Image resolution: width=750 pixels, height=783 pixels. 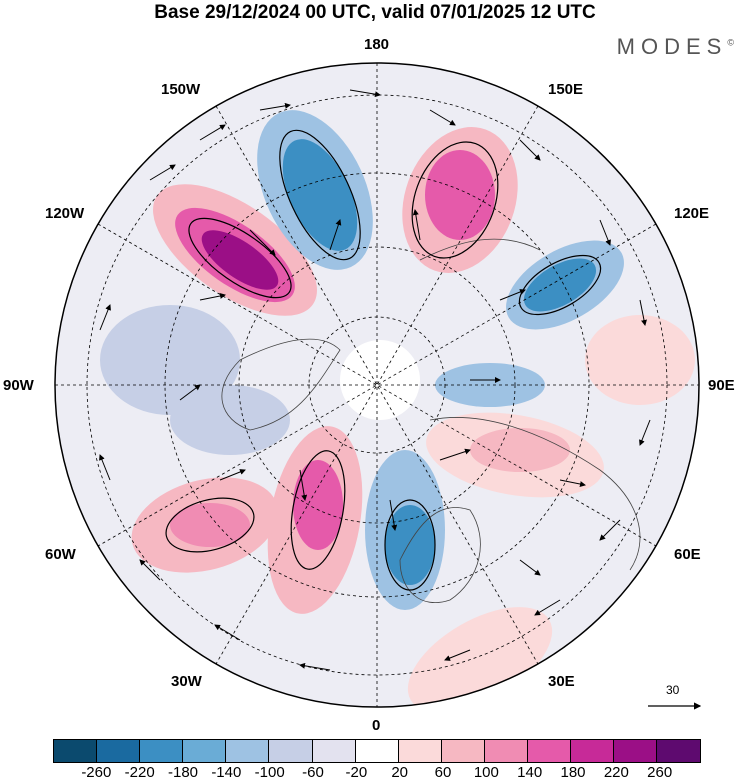 I want to click on positive-anomaly-peak, so click(x=240, y=260).